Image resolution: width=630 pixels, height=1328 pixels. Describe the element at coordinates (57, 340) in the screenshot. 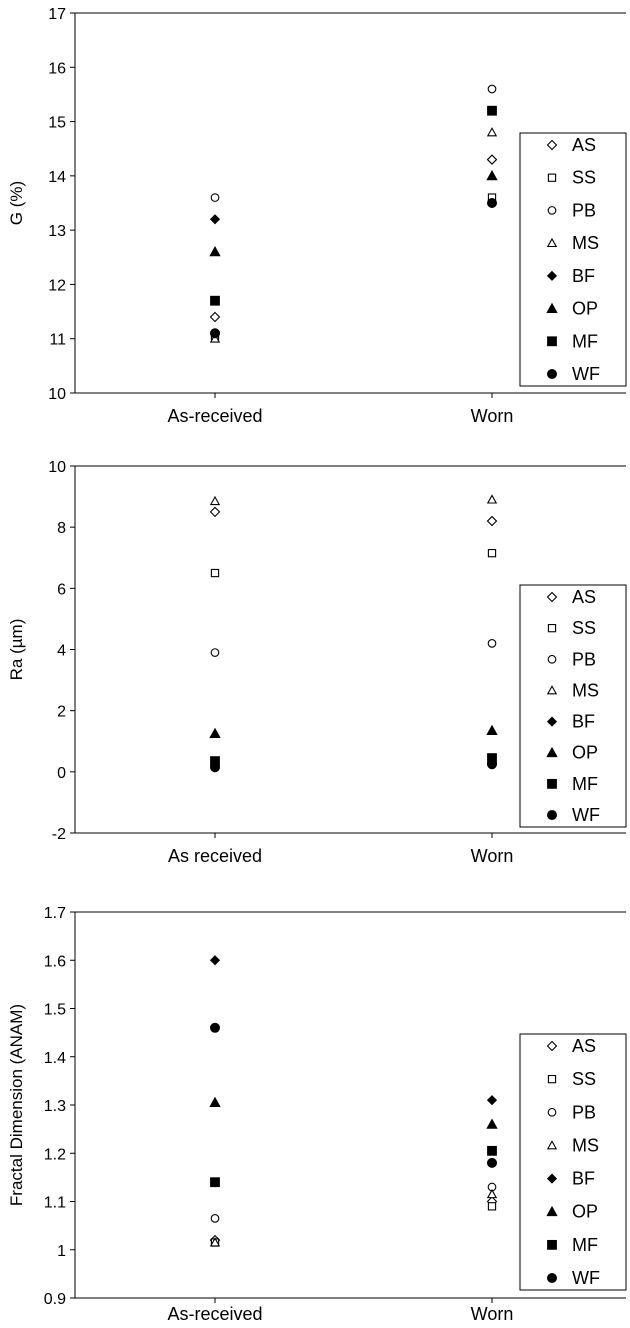

I see `y-tick-label: 11` at that location.